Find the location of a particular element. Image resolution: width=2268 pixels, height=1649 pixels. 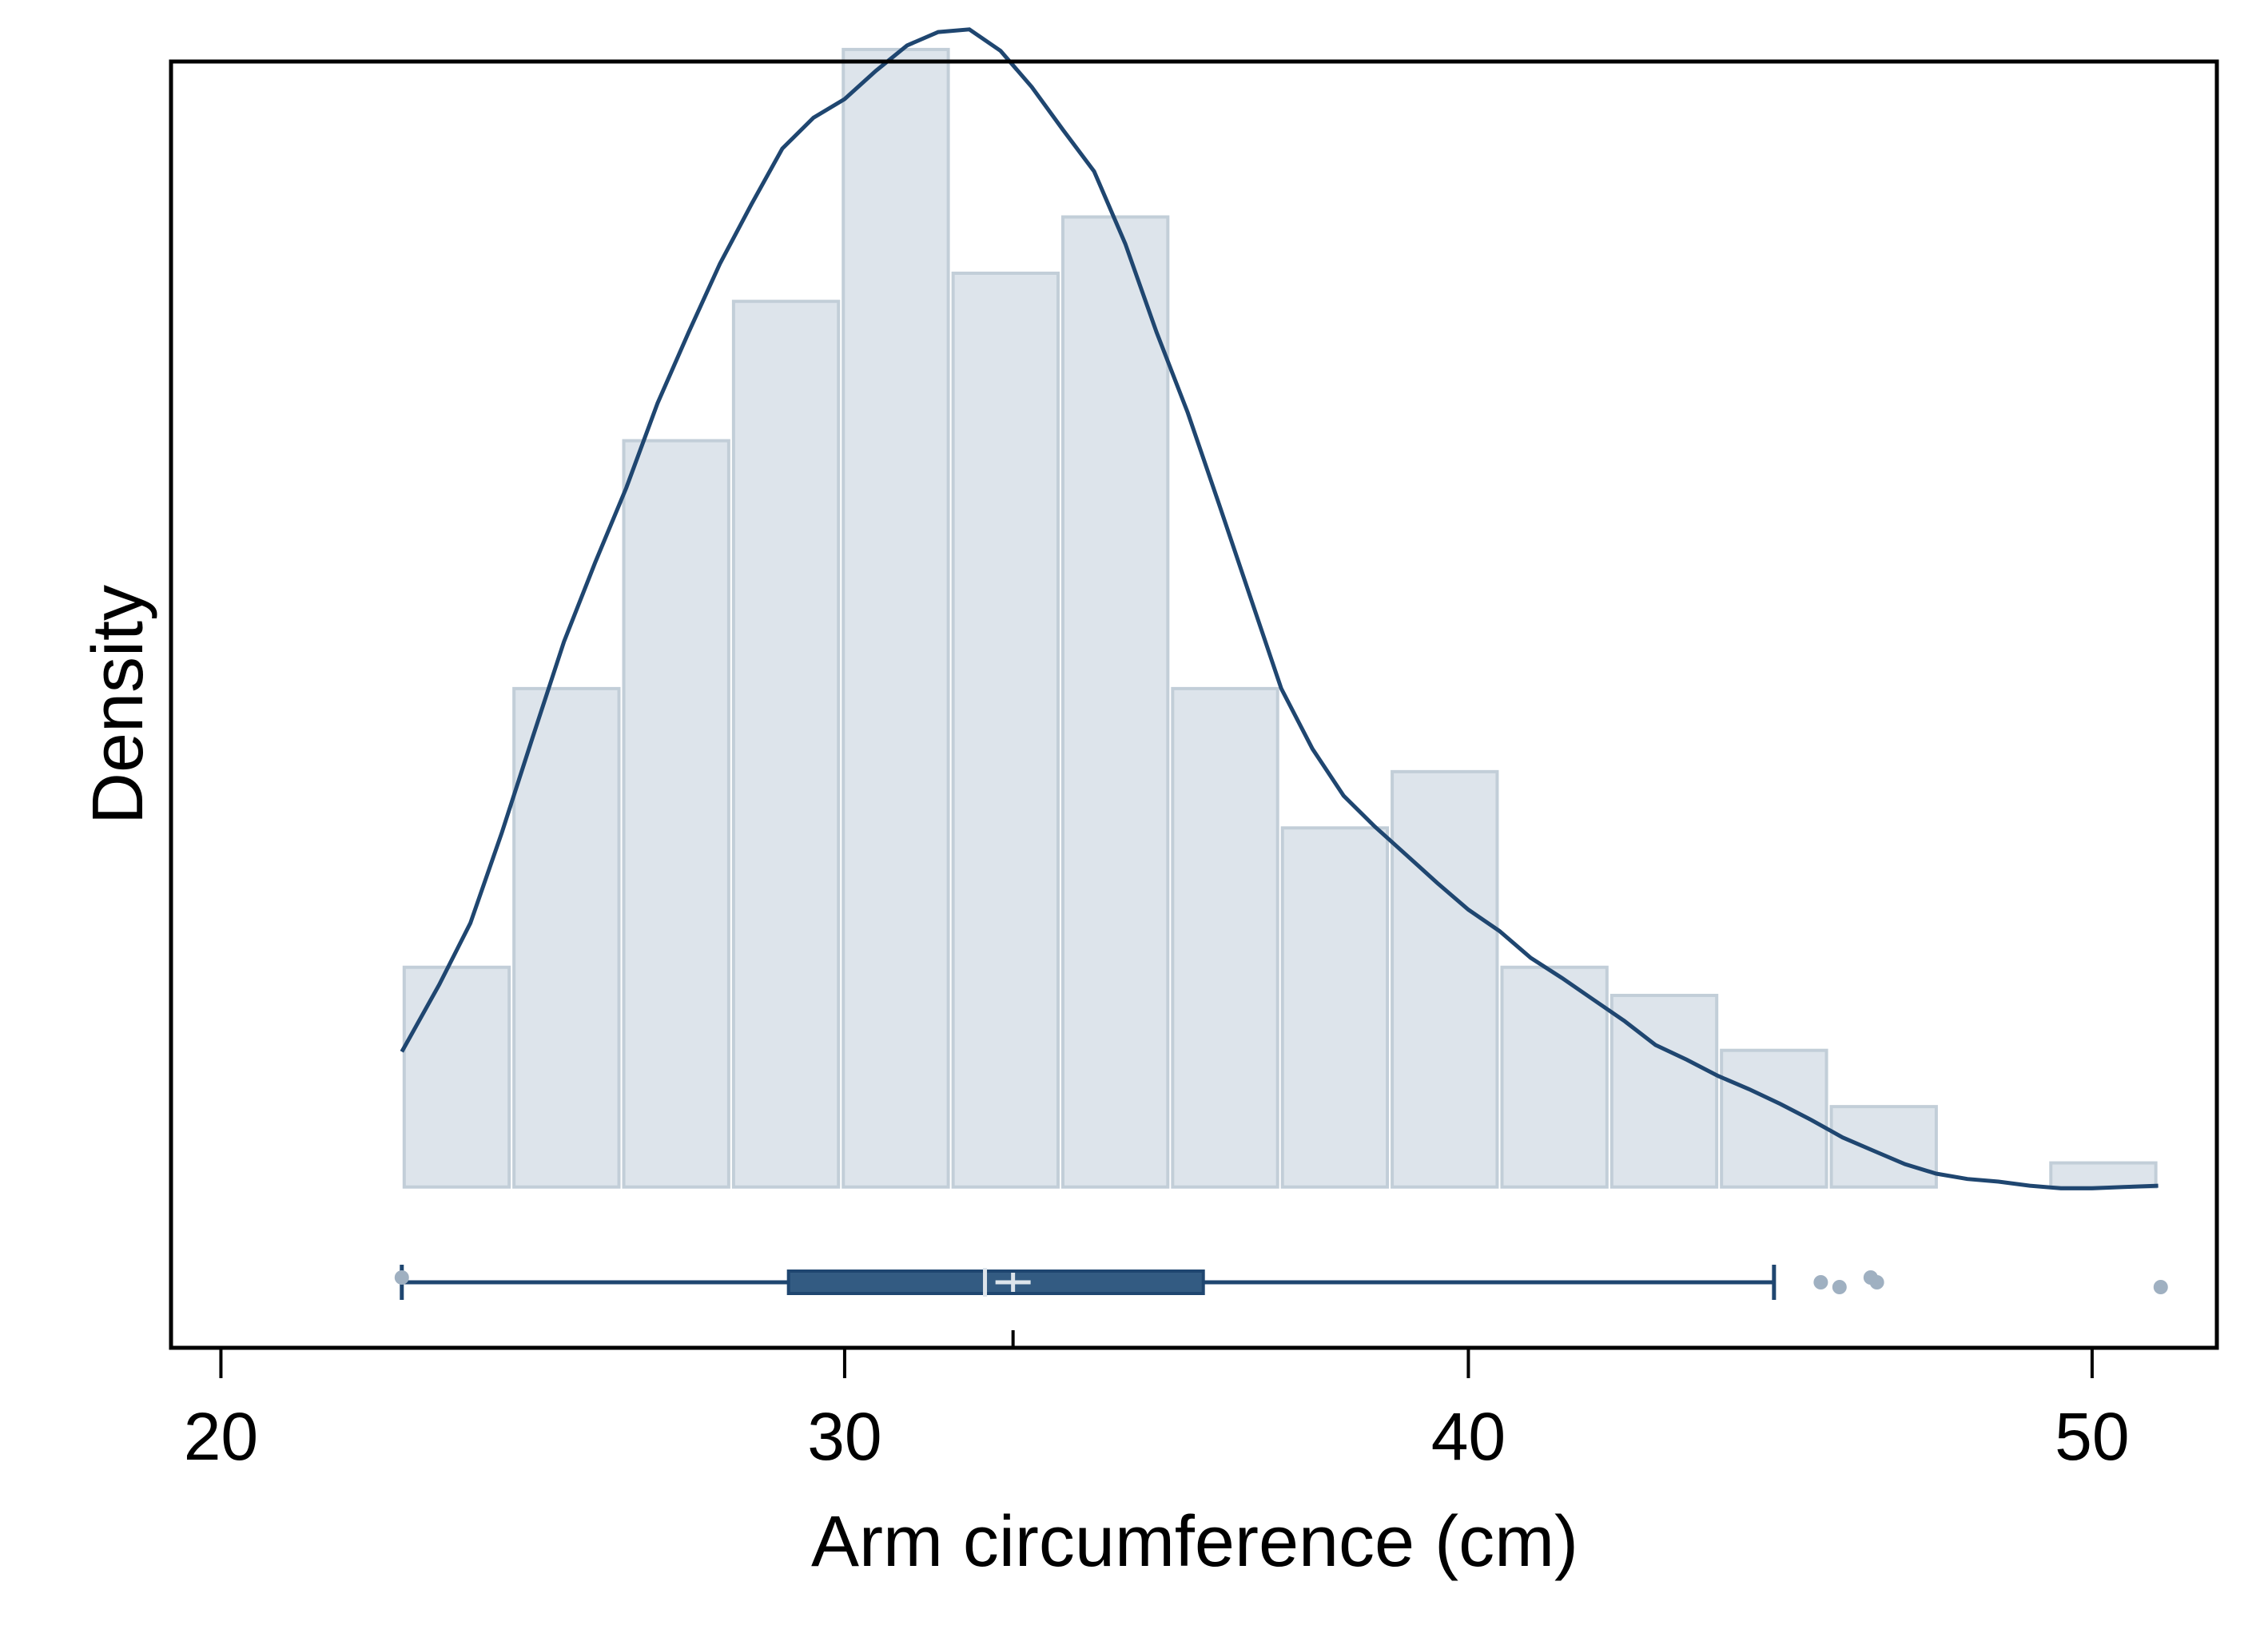

x-tick-label: 30 is located at coordinates (844, 1436).